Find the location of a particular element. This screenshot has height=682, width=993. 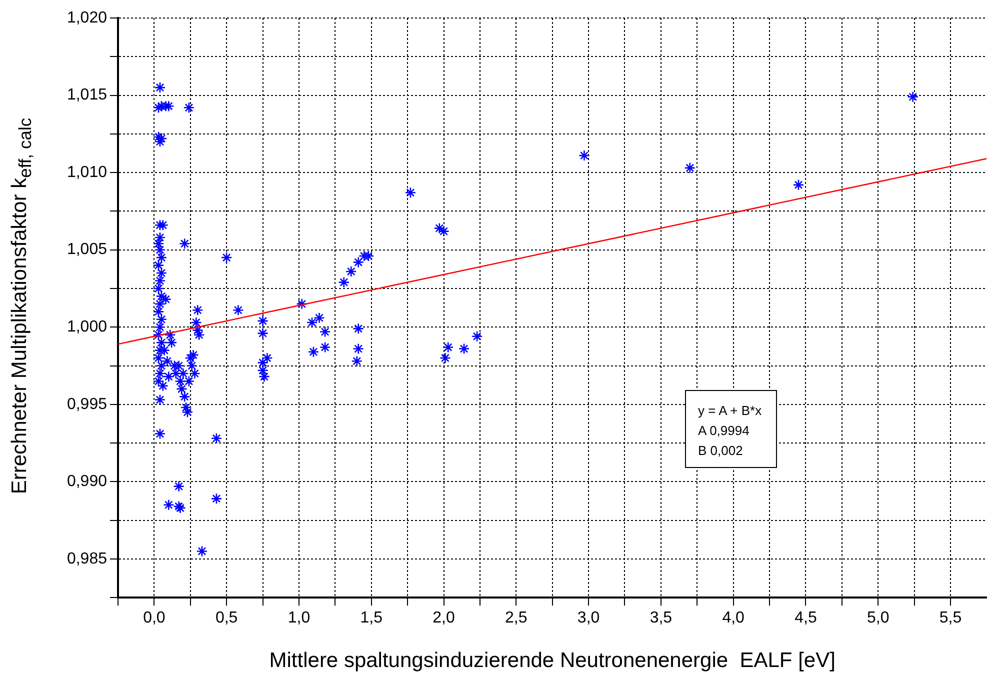

annotation: y = A + B*x is located at coordinates (730, 411).